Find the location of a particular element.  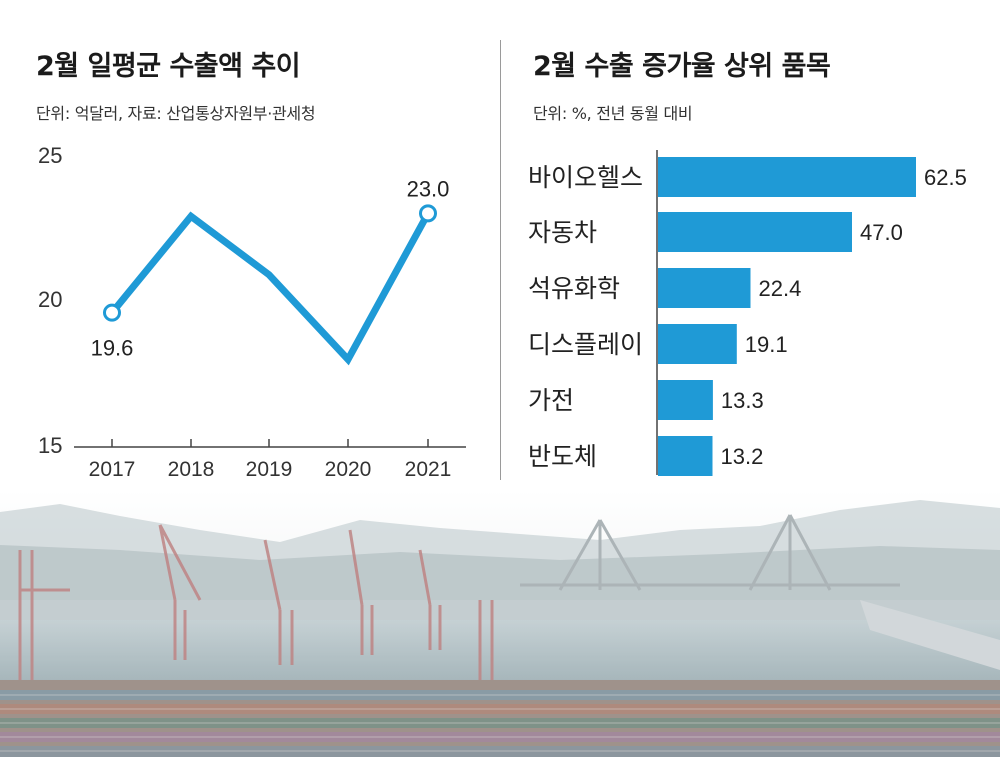

y-tick-label: 20 is located at coordinates (50, 299).